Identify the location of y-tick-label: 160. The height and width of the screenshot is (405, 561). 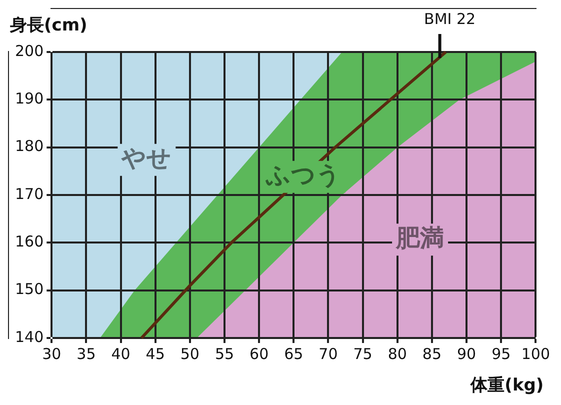
(29, 241).